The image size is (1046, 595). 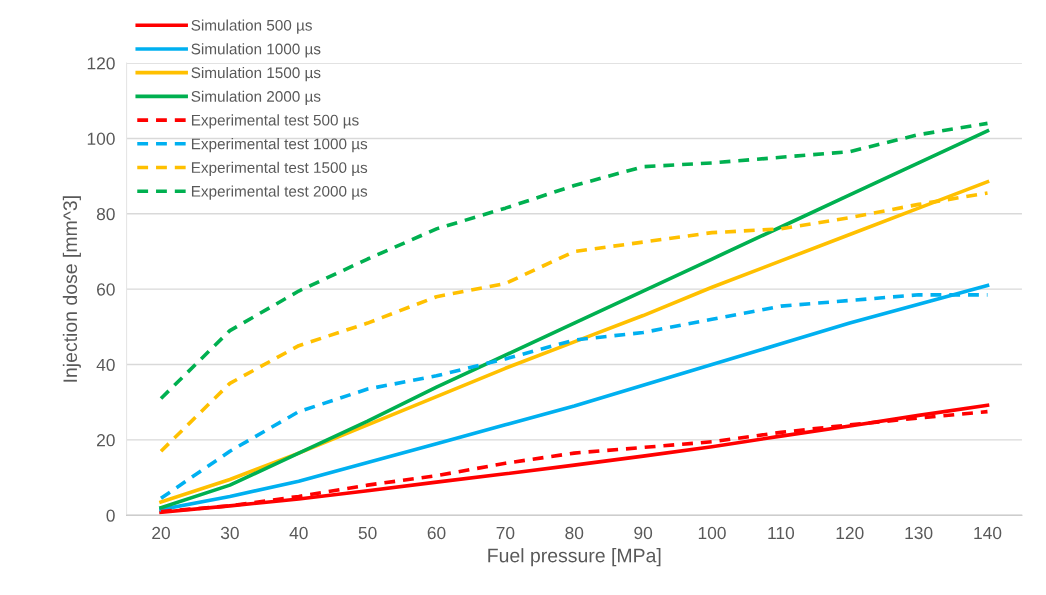 What do you see at coordinates (850, 533) in the screenshot?
I see `x-tick-label: 120` at bounding box center [850, 533].